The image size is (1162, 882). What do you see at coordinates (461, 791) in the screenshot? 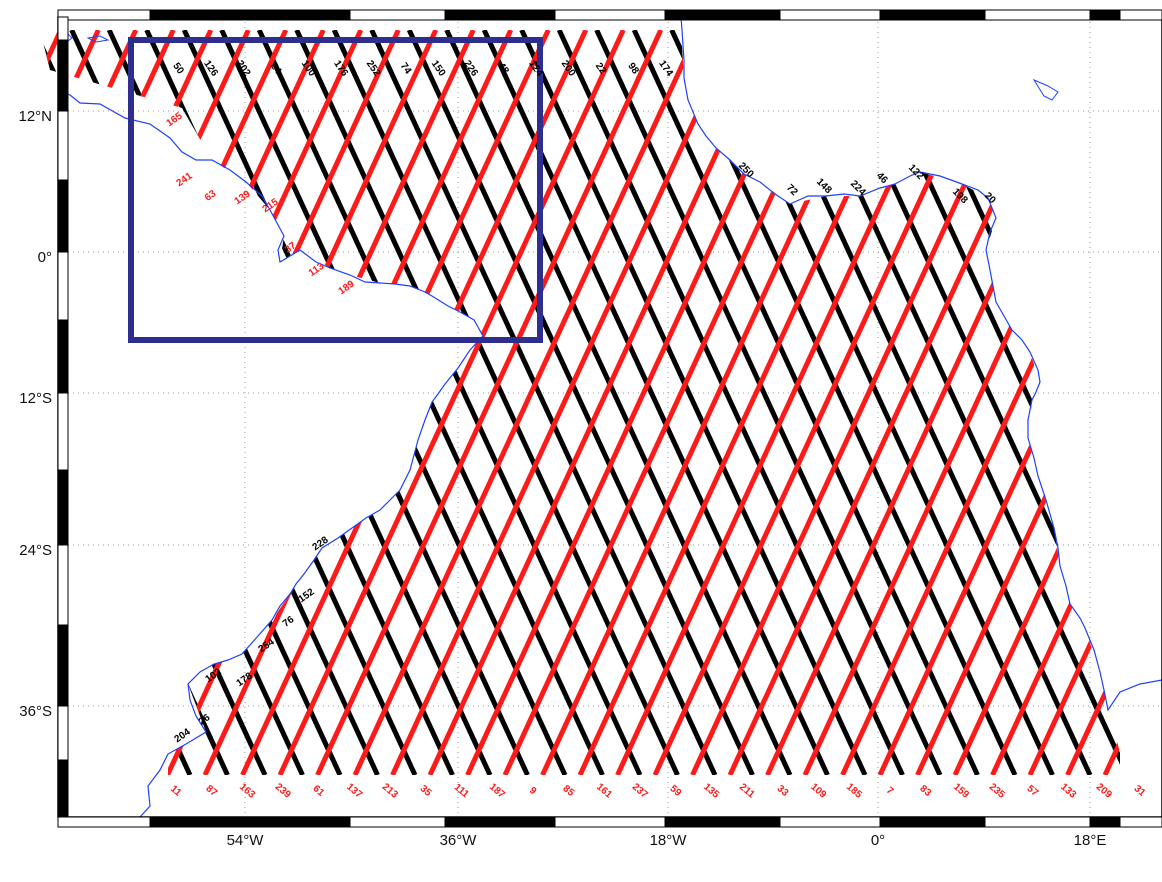
I see `track-label-bottom: 111` at bounding box center [461, 791].